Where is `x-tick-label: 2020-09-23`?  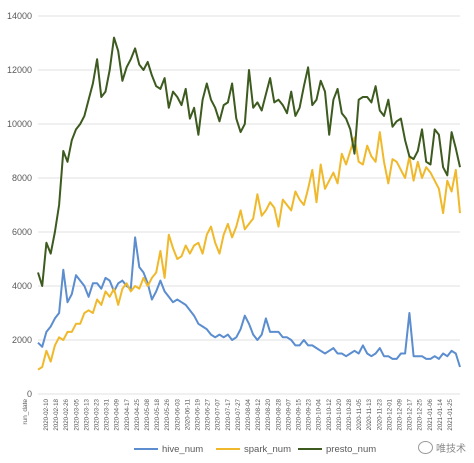
x-tick-label: 2020-09-23 is located at coordinates (309, 414).